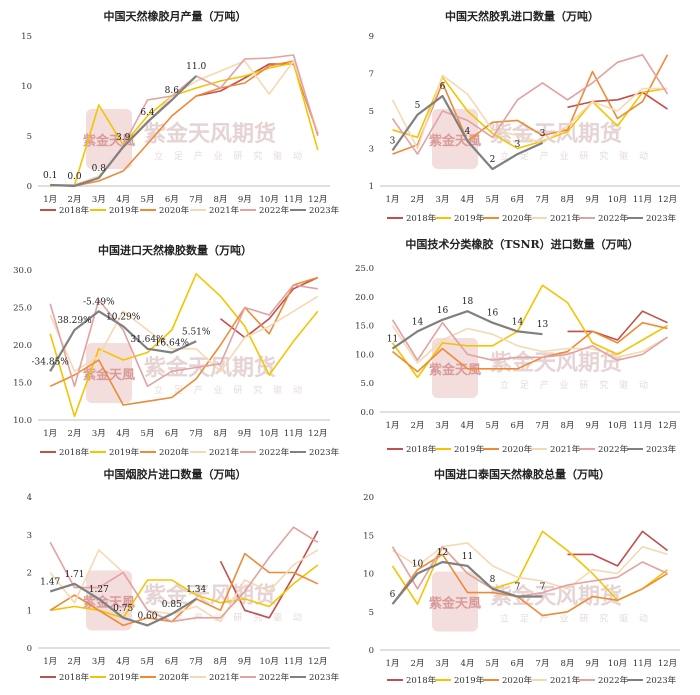 The image size is (700, 695). Describe the element at coordinates (29, 574) in the screenshot. I see `y-tick-label: 2` at that location.